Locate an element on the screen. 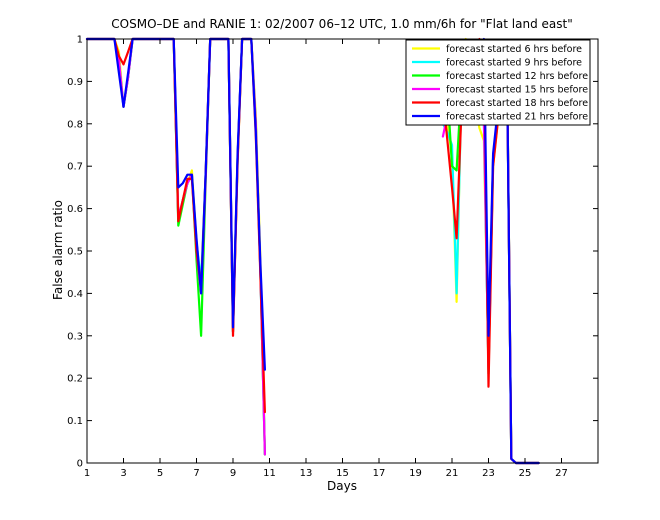 The height and width of the screenshot is (520, 660). x-tick-label: 1 is located at coordinates (87, 473).